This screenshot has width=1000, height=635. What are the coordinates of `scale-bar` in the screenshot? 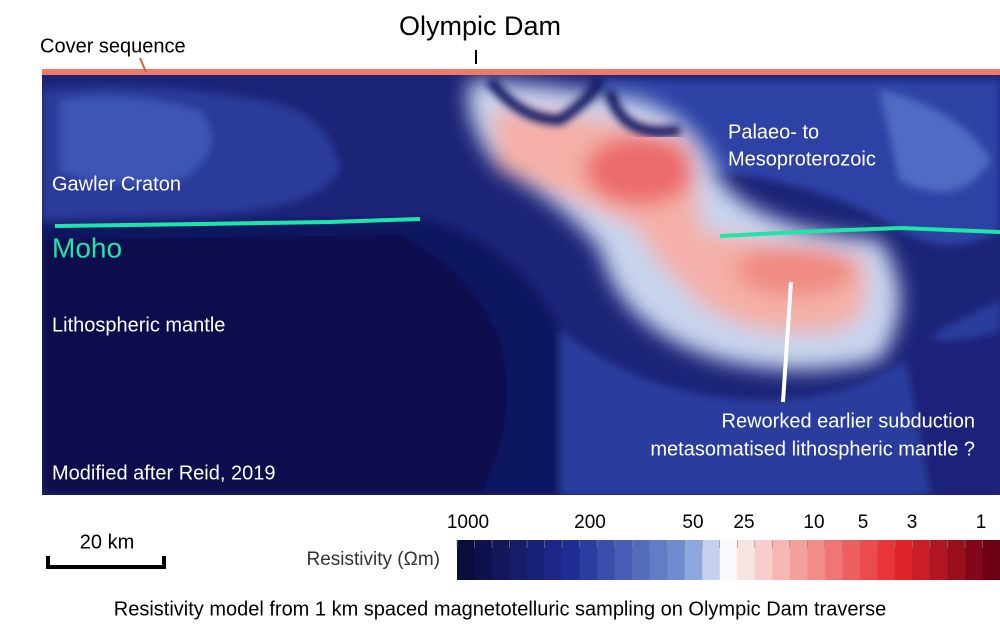 It's located at (106, 562).